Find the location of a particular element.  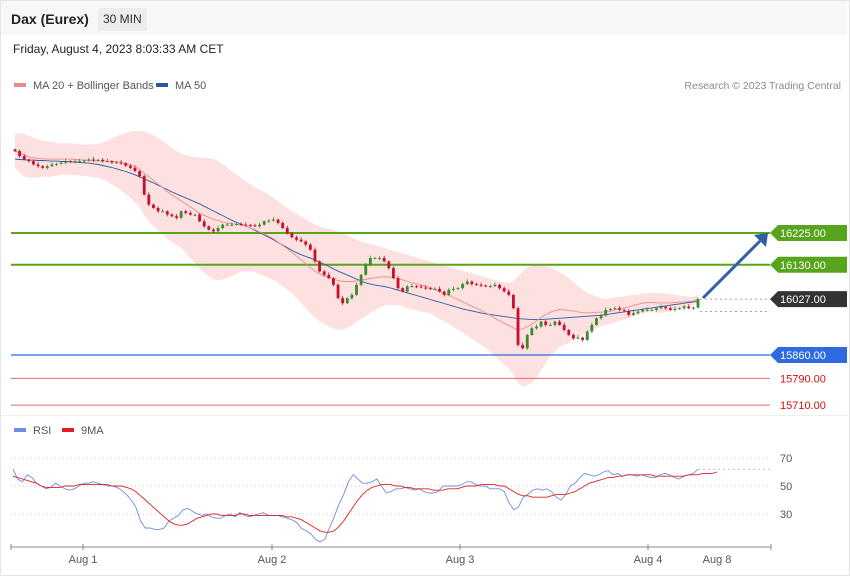

level-label-0: 16225.00 is located at coordinates (803, 234).